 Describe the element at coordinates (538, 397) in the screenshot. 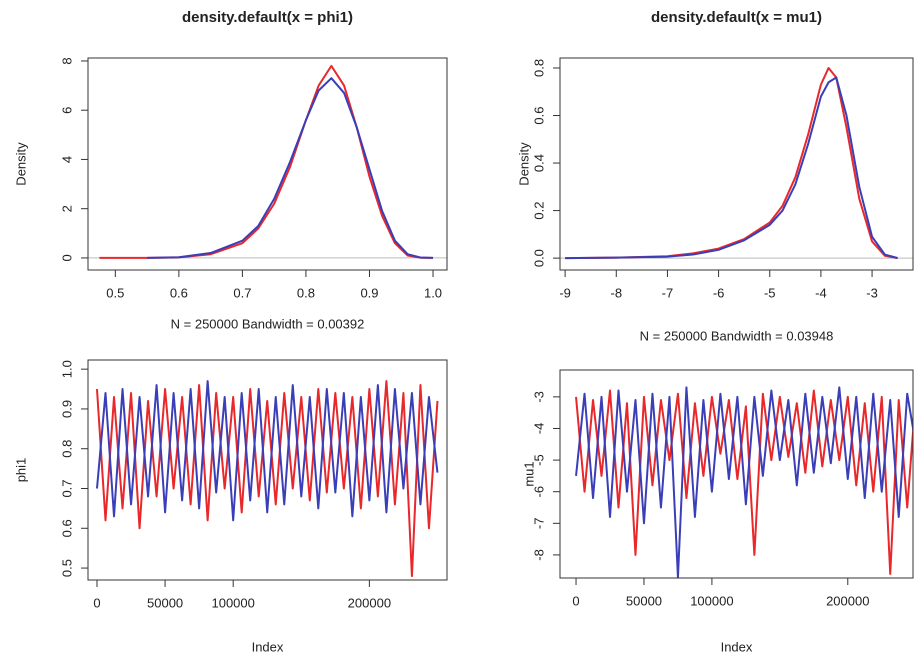

I see `y-tick-label: -3` at that location.